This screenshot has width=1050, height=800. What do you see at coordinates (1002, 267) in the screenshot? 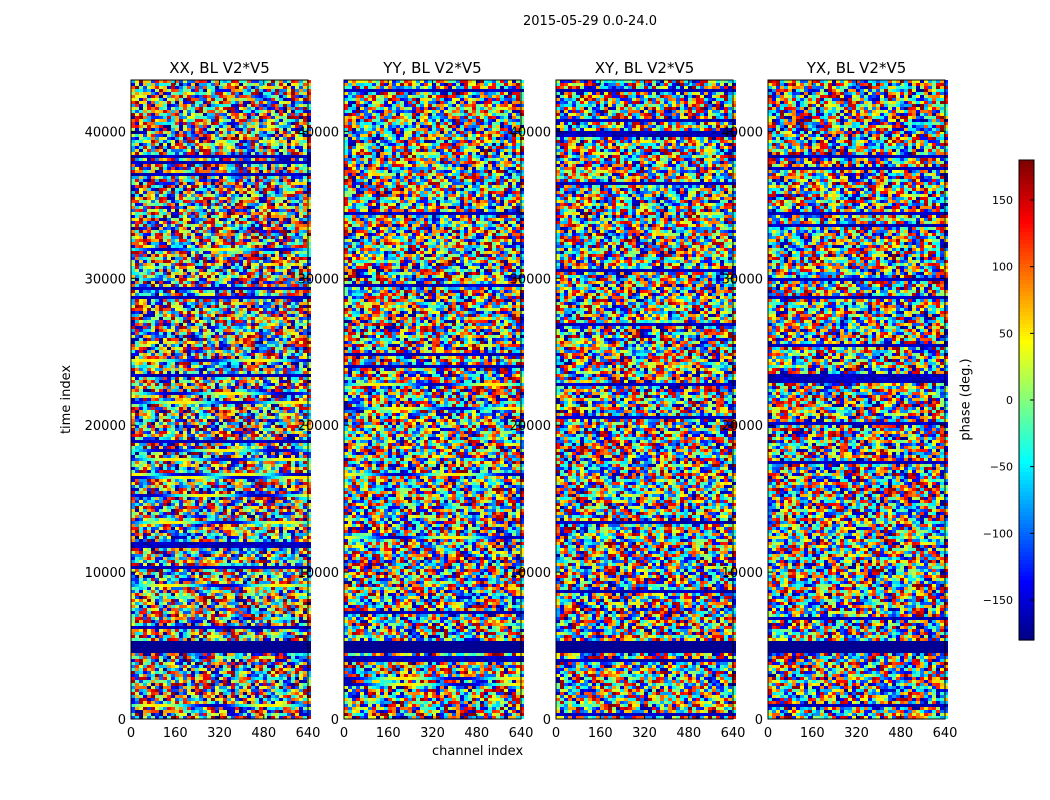
I see `colorbar-tick-label: 100` at bounding box center [1002, 267].